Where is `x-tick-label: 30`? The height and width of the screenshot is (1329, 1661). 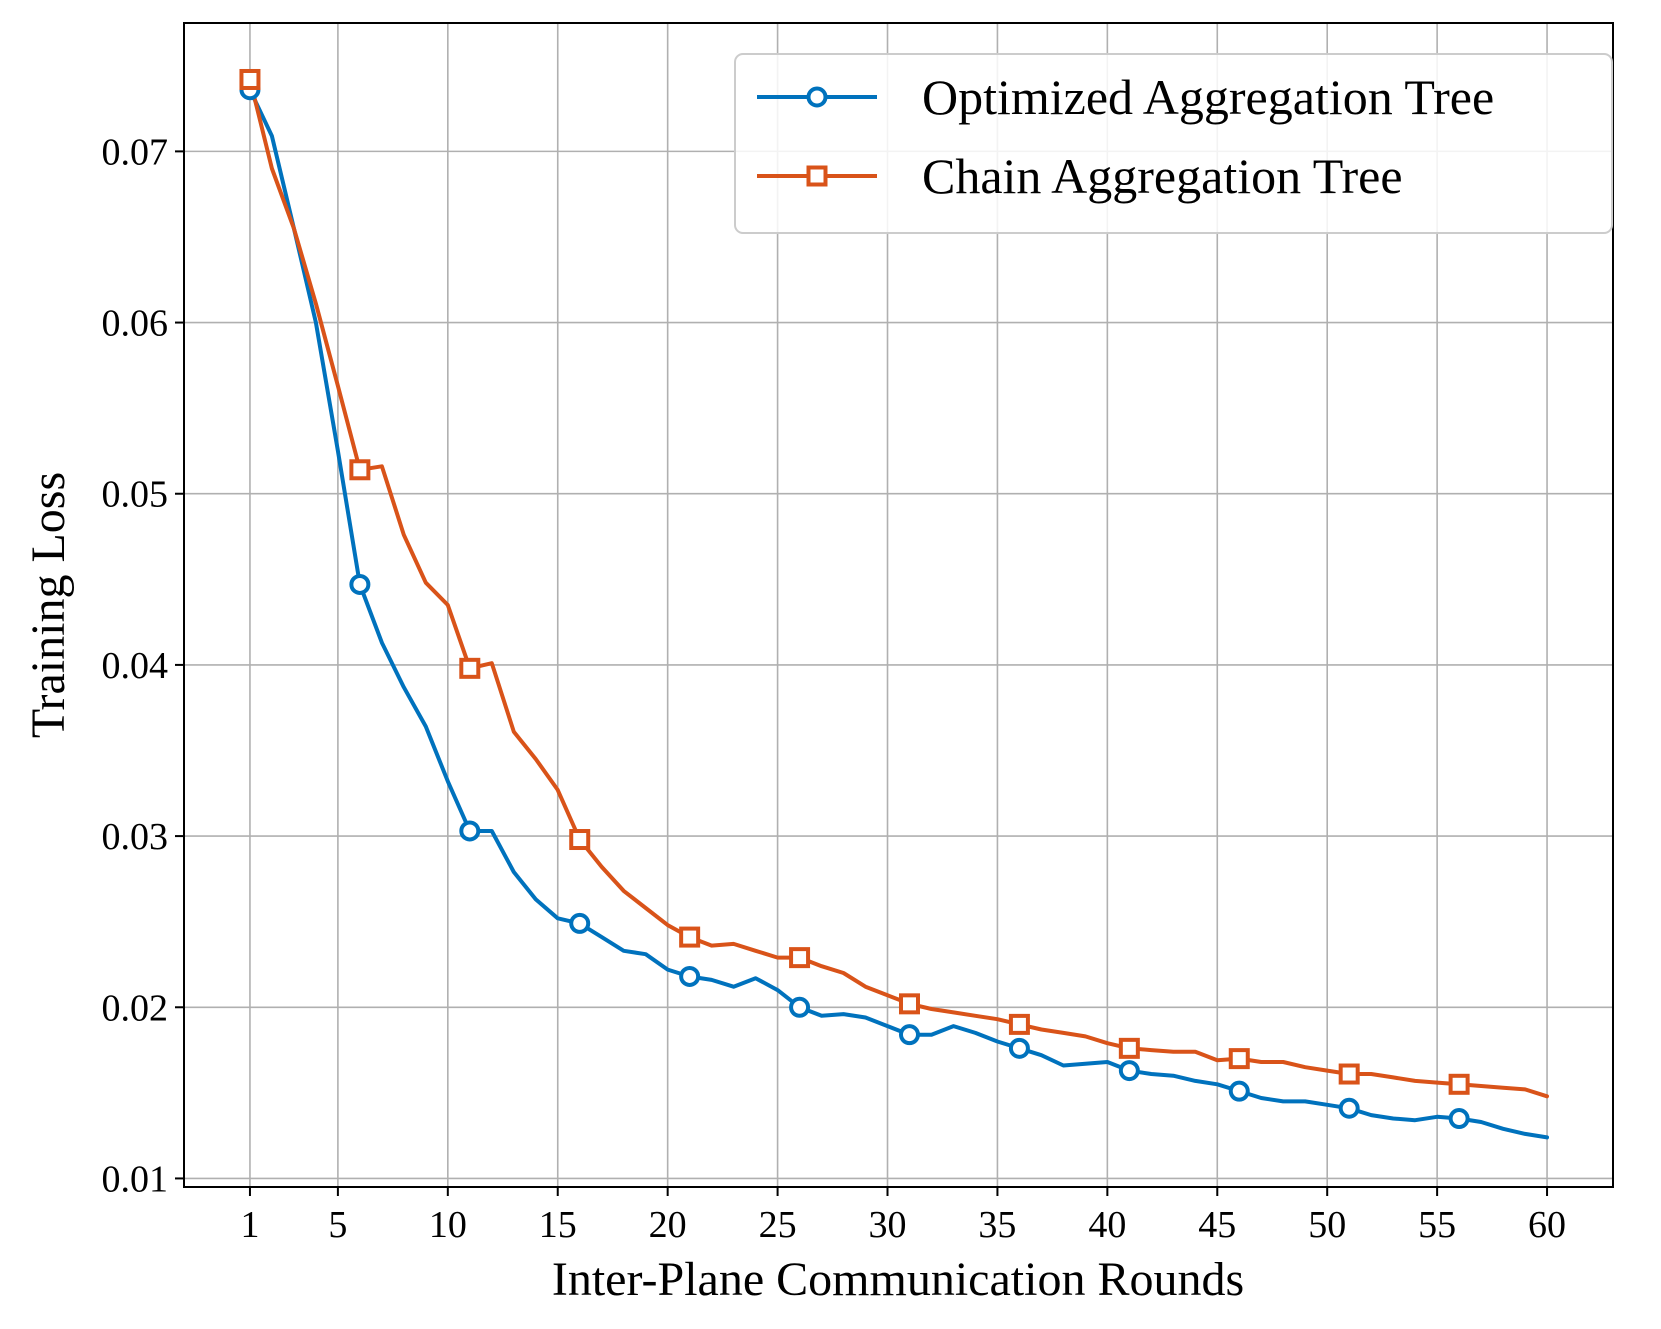 x-tick-label: 30 is located at coordinates (888, 1225).